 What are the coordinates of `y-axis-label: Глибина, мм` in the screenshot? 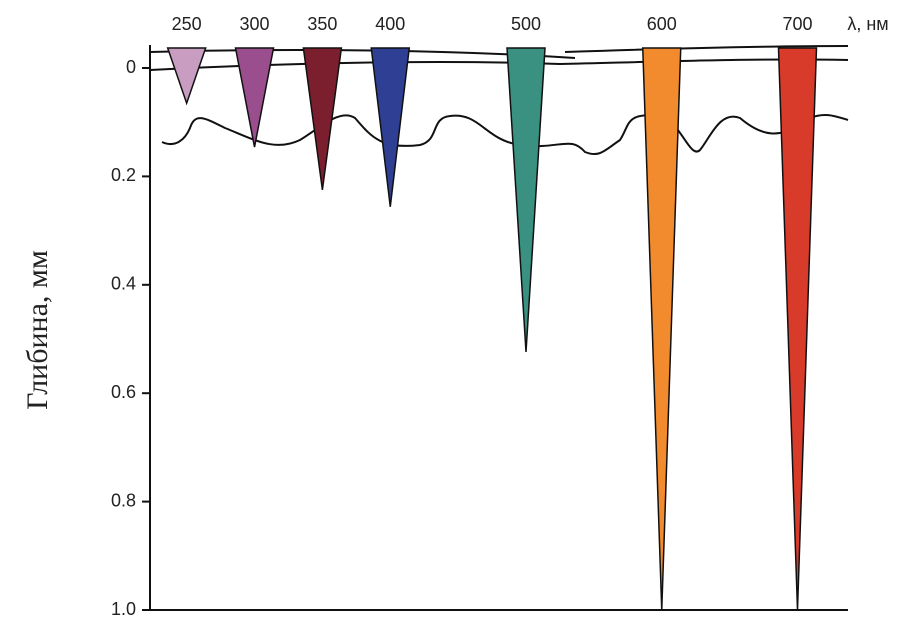 It's located at (37, 330).